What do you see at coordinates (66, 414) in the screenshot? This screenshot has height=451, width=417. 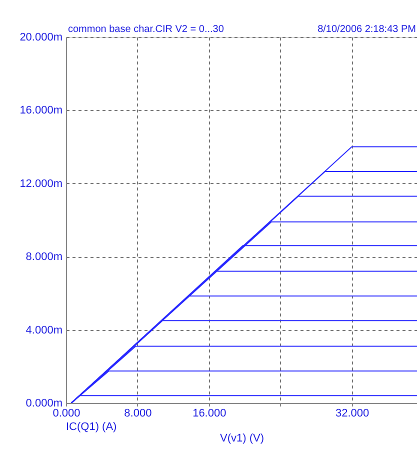 I see `x-tick-label: 0.000` at bounding box center [66, 414].